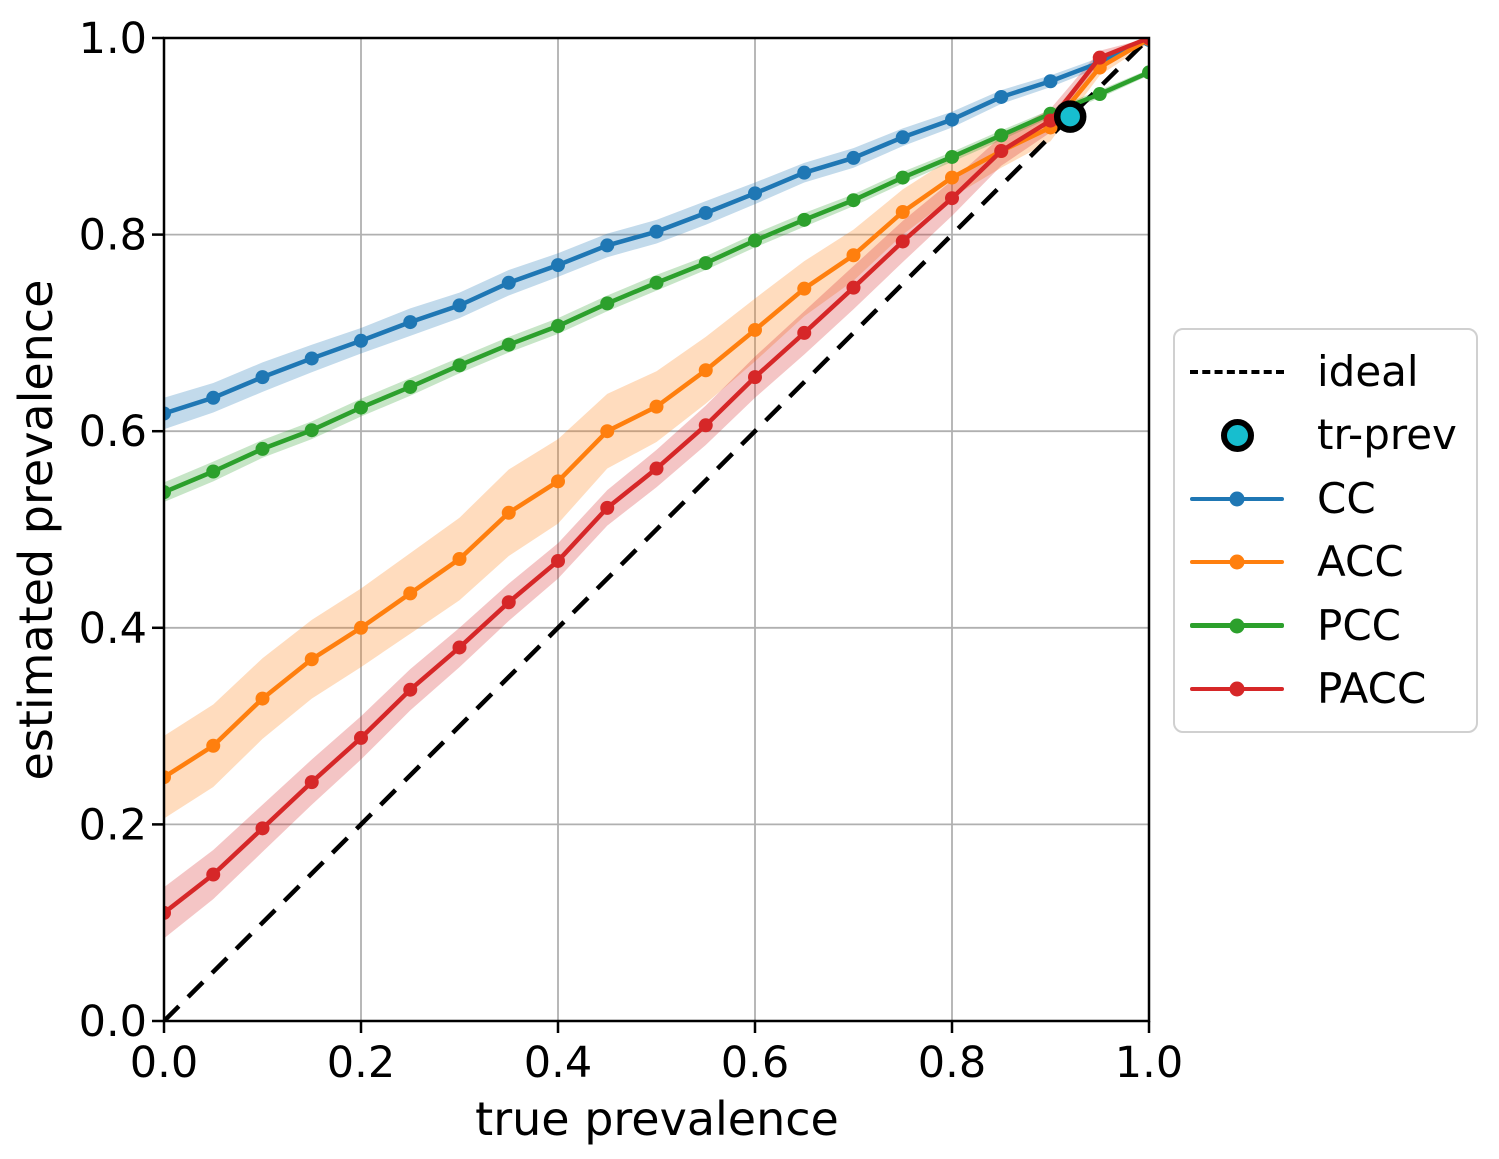  What do you see at coordinates (657, 1119) in the screenshot?
I see `x-axis-label: true prevalence` at bounding box center [657, 1119].